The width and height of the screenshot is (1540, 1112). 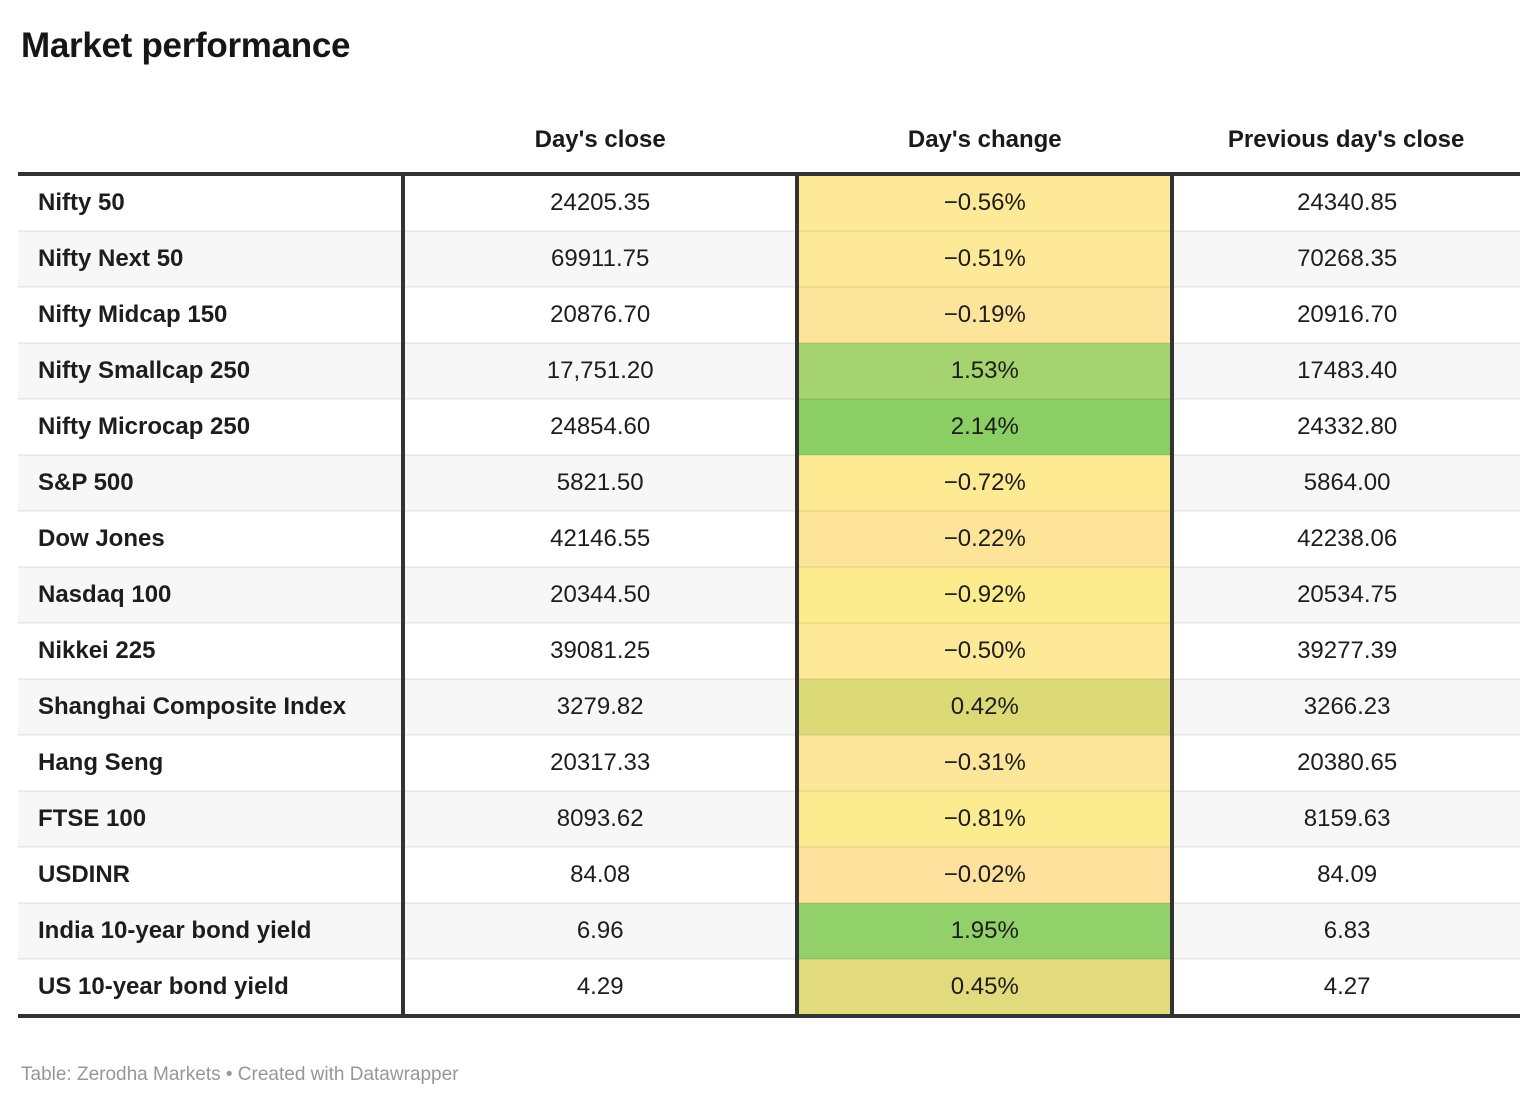 I want to click on table-row: Nikkei 225 39081.25 −0.50% 39277.39, so click(x=769, y=651).